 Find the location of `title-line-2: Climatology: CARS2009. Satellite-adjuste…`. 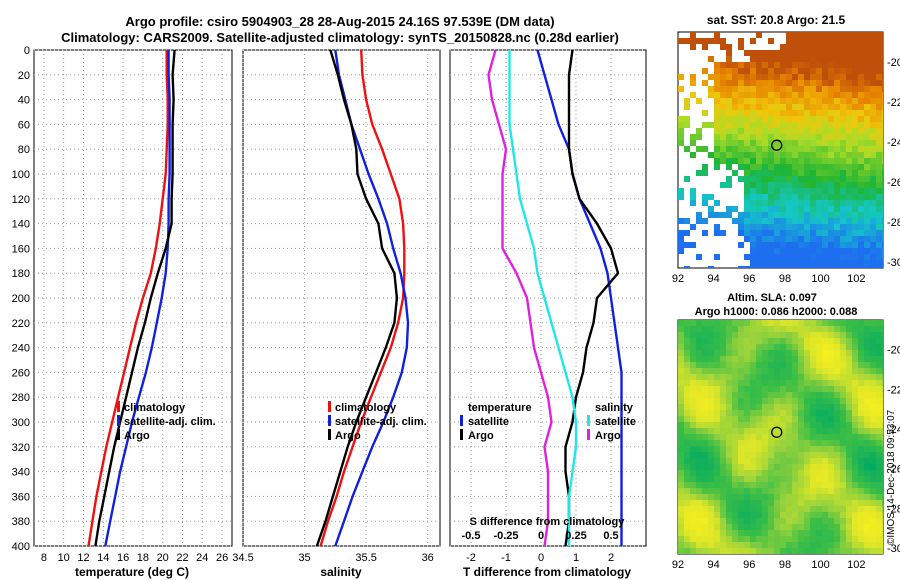

title-line-2: Climatology: CARS2009. Satellite-adjuste… is located at coordinates (340, 37).